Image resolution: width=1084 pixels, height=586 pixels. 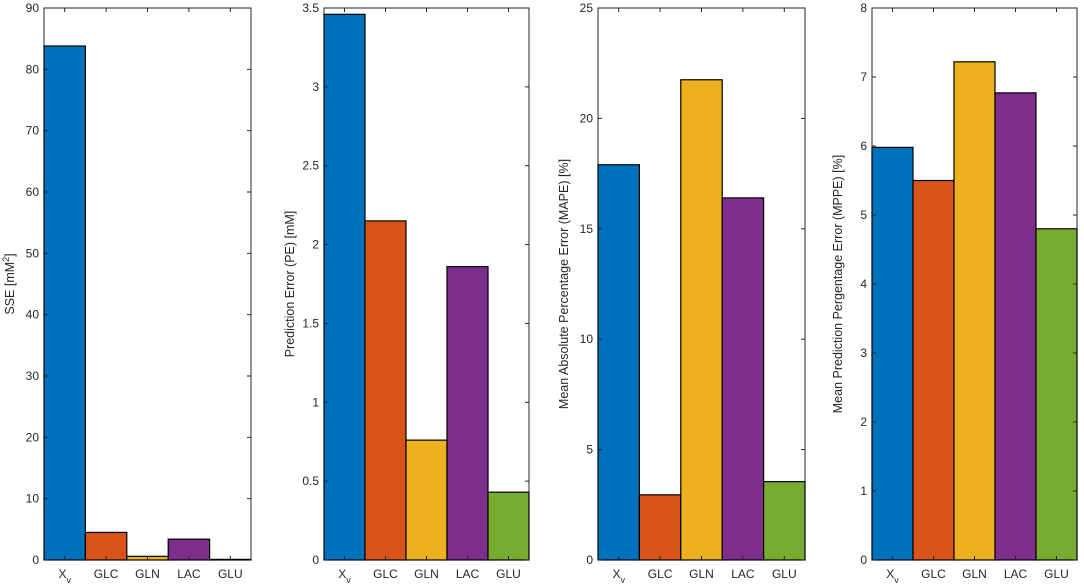 What do you see at coordinates (33, 192) in the screenshot?
I see `y-tick-label: 60` at bounding box center [33, 192].